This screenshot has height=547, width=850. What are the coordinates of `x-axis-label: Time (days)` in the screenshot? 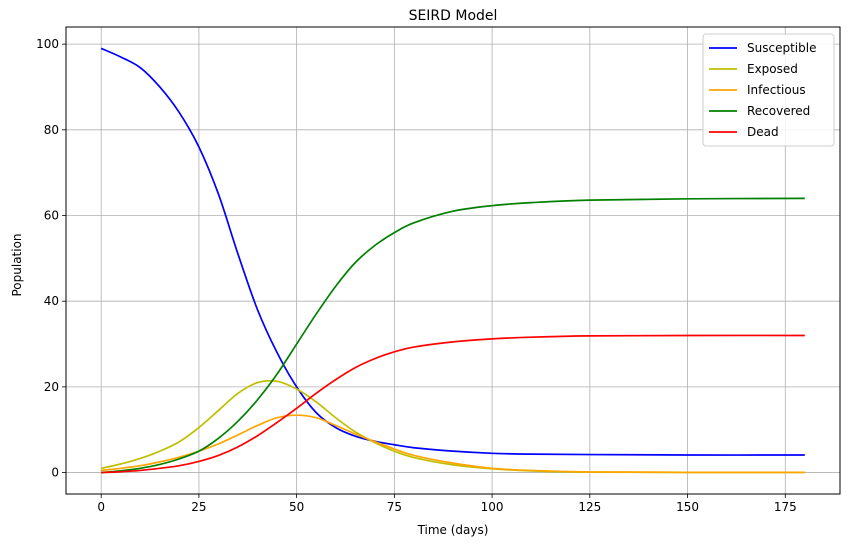 It's located at (453, 530).